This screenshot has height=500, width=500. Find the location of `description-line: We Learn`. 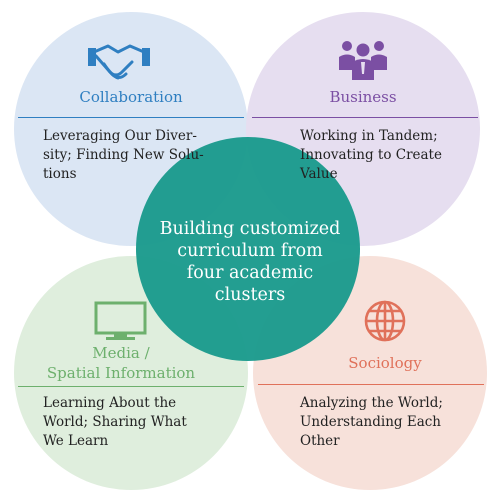

description-line: We Learn is located at coordinates (76, 441).